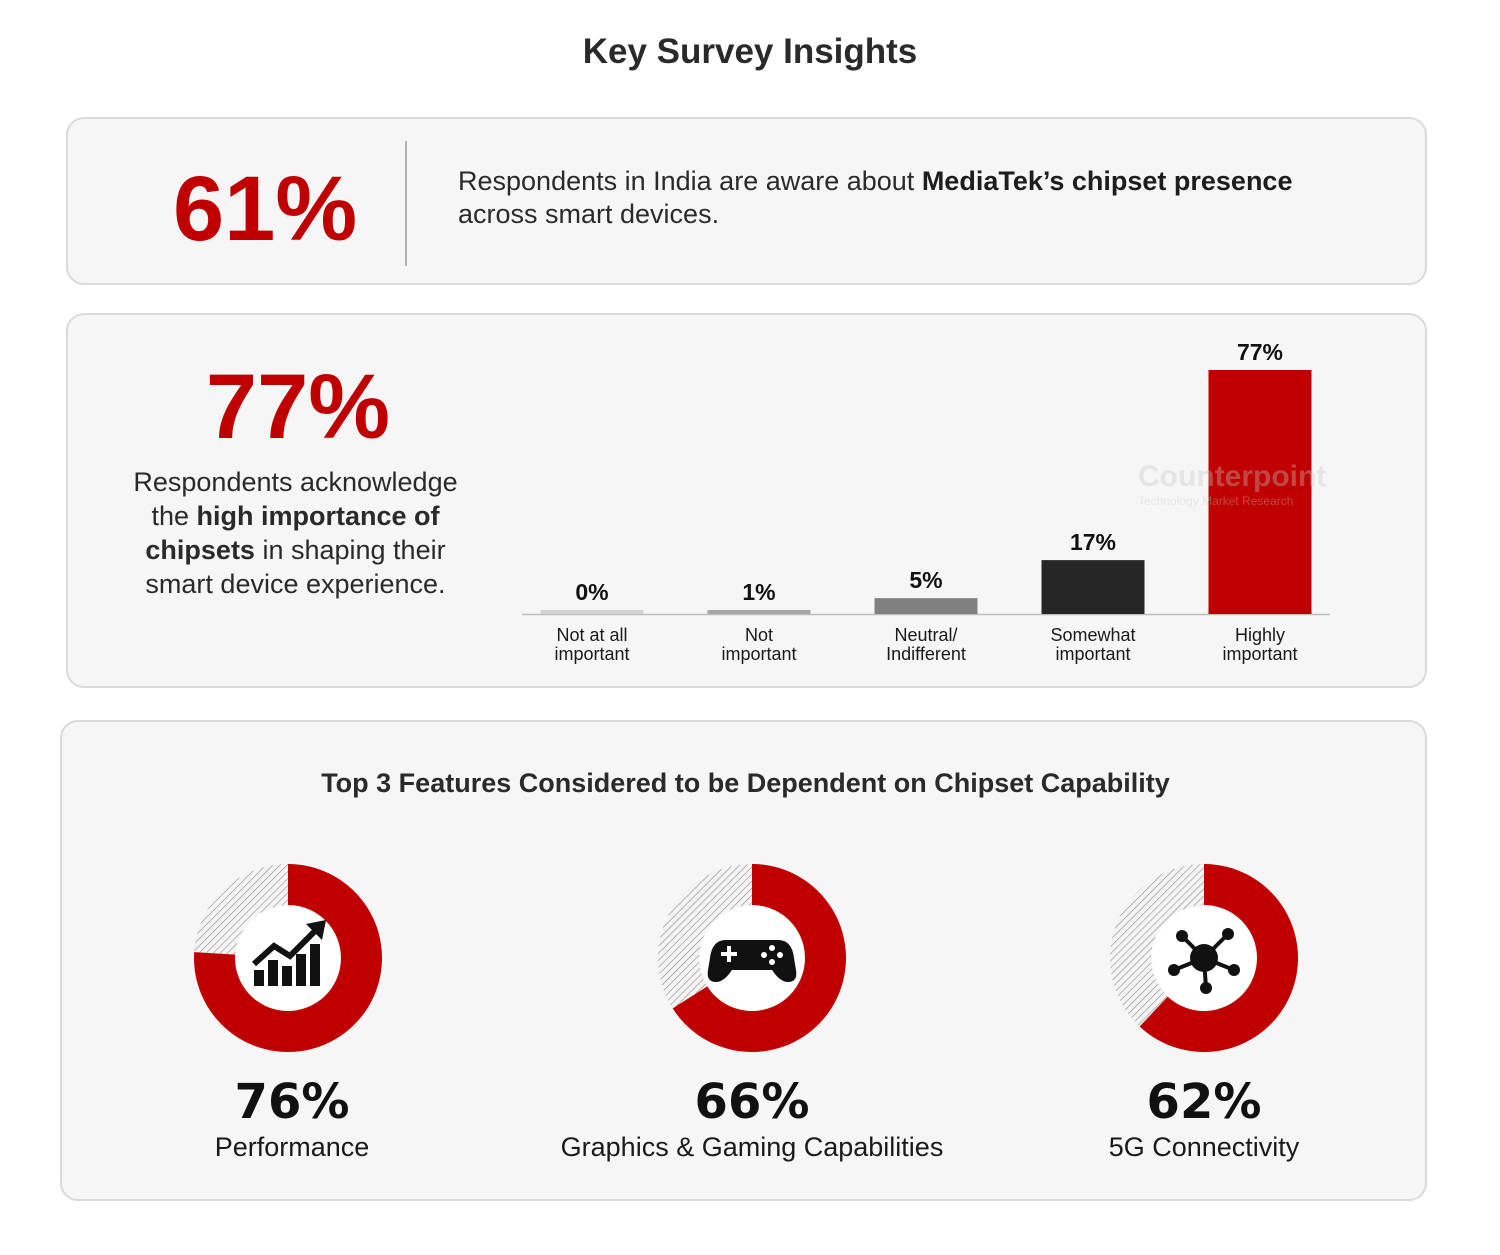 The image size is (1500, 1255). What do you see at coordinates (591, 635) in the screenshot?
I see `bar-category-label-0-0: Not at all` at bounding box center [591, 635].